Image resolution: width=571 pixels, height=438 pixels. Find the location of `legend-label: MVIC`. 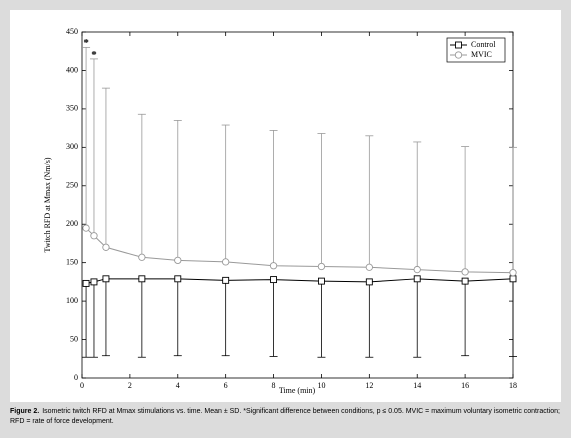

legend-label: MVIC is located at coordinates (481, 54).